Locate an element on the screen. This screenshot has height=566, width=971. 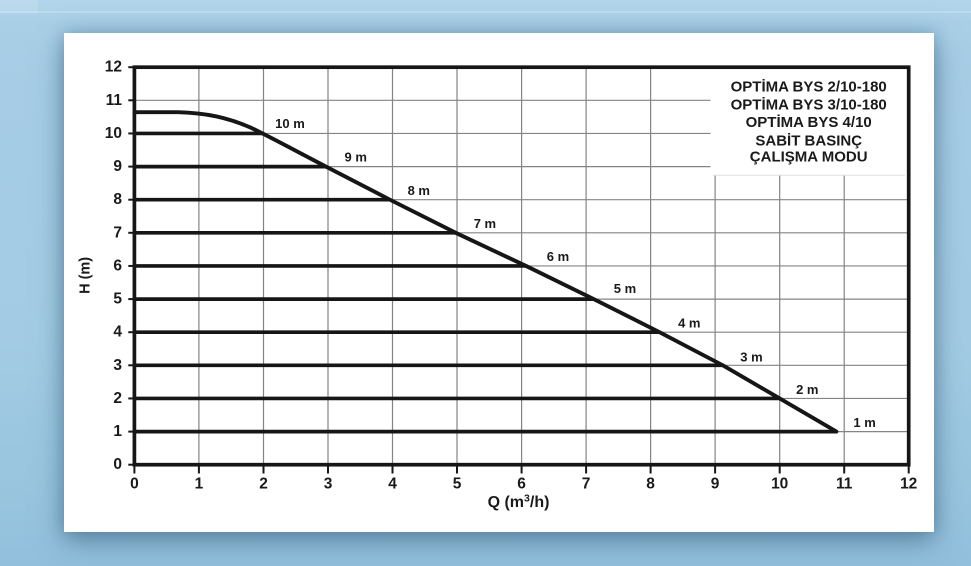
svg-text: Q (m3/h) is located at coordinates (519, 502).